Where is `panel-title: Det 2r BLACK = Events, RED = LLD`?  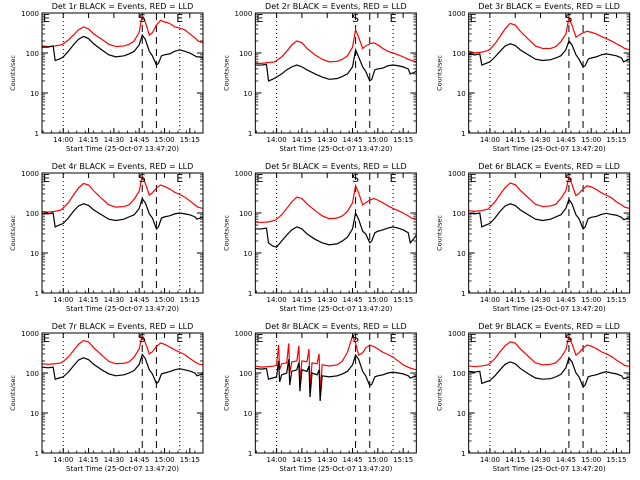
panel-title: Det 2r BLACK = Events, RED = LLD is located at coordinates (336, 6).